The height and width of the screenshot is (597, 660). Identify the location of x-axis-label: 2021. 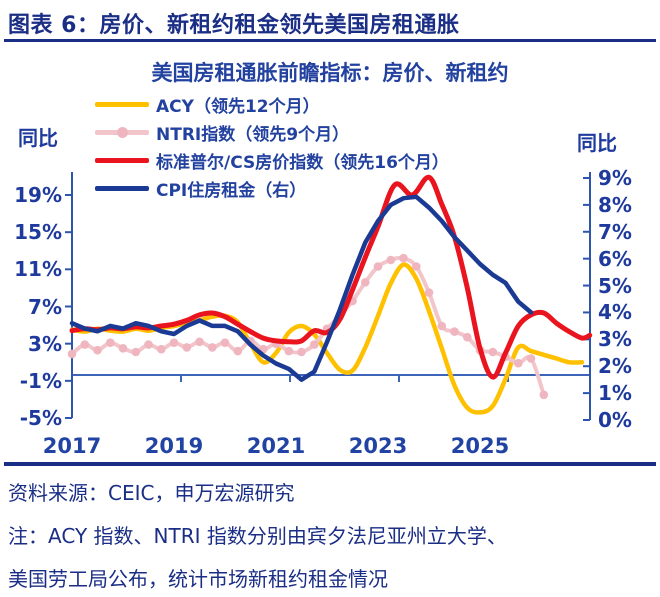
(276, 446).